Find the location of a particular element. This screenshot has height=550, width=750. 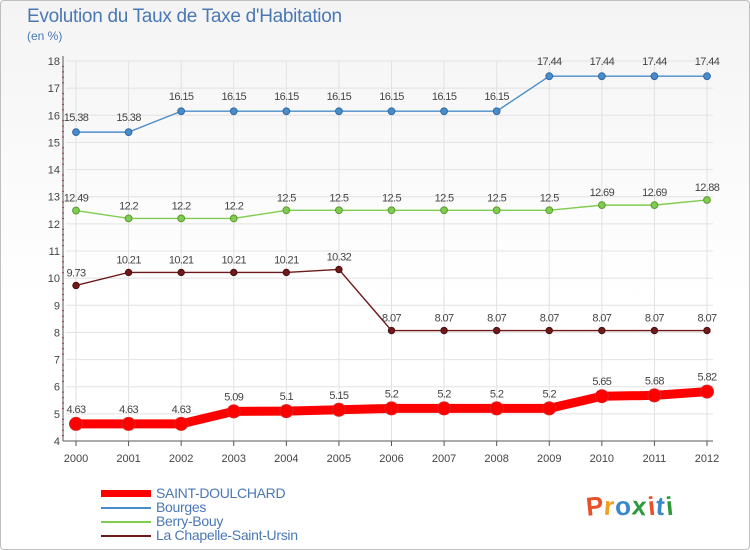

legend-label: SAINT-DOULCHARD is located at coordinates (221, 493).